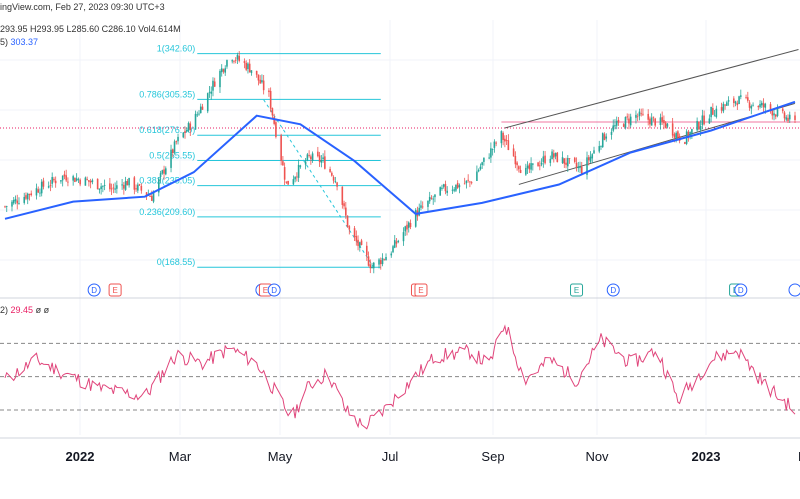  What do you see at coordinates (4, 310) in the screenshot?
I see `rsi-label: 2)` at bounding box center [4, 310].